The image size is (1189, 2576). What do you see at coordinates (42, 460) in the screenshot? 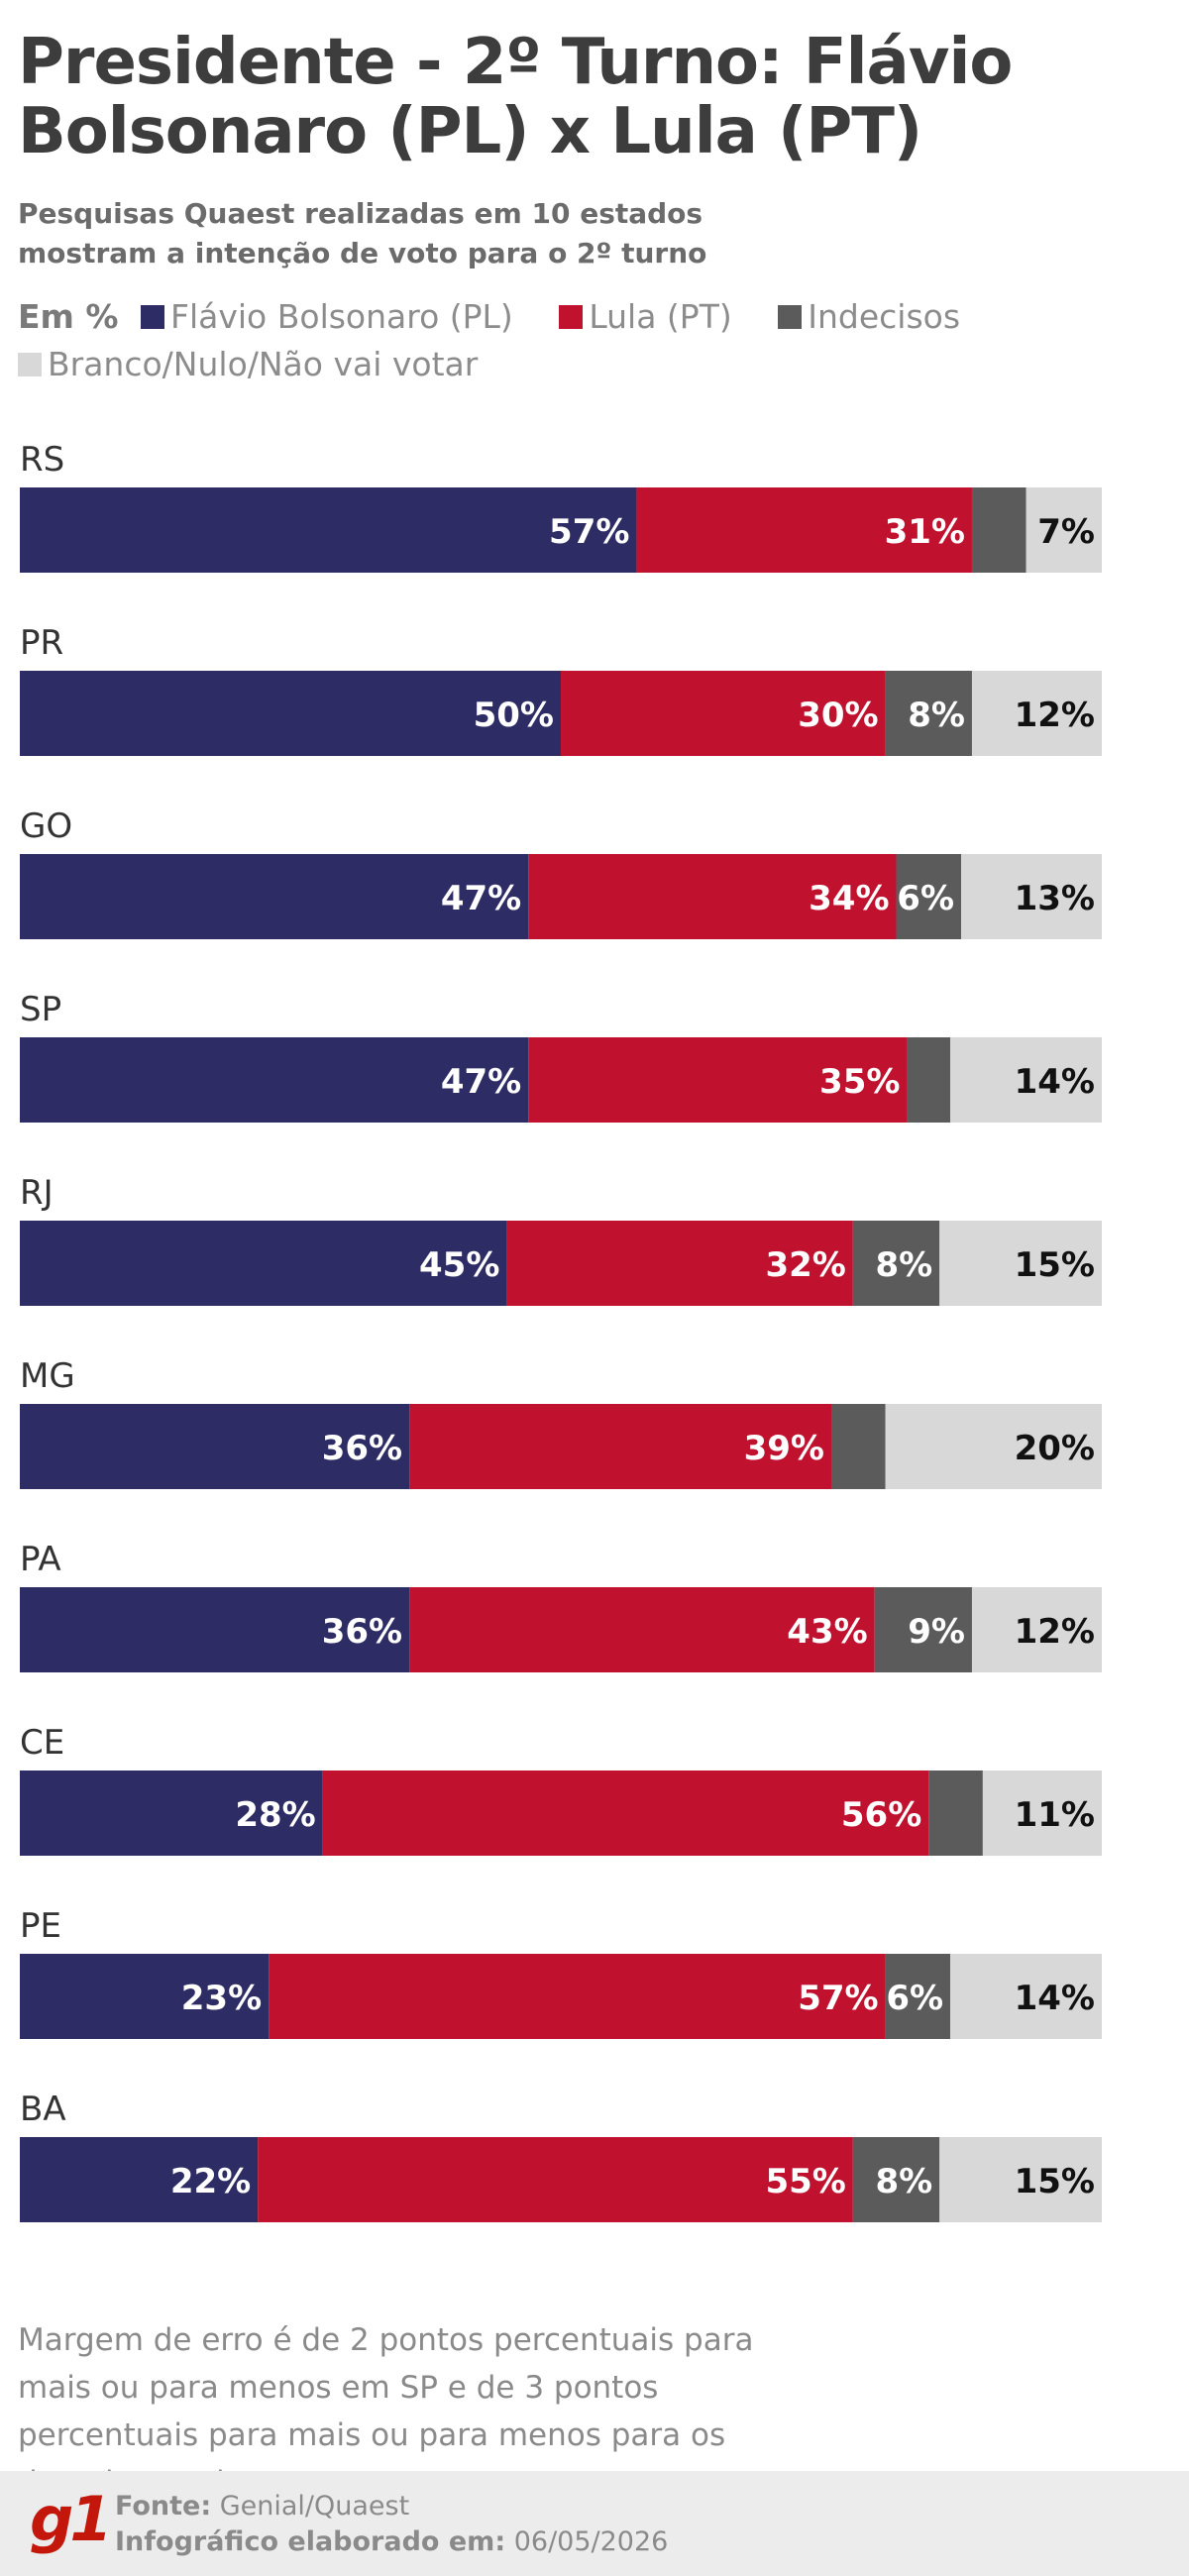
I see `category-label-rs: RS` at bounding box center [42, 460].